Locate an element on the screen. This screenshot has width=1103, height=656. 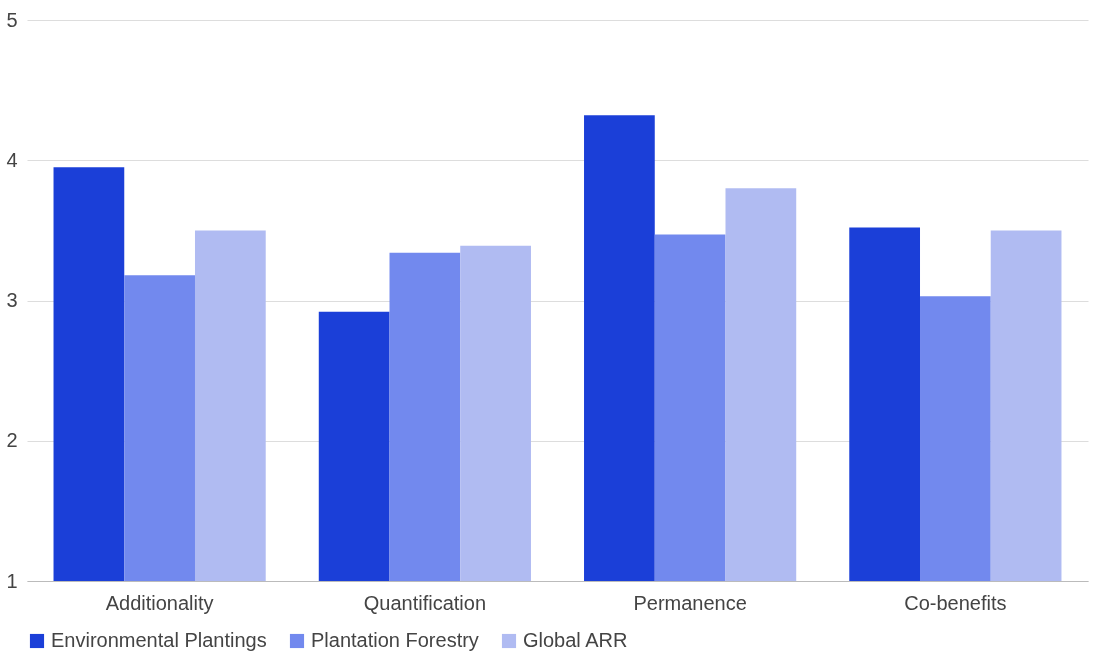
legend-label: Plantation Forestry is located at coordinates (395, 640).